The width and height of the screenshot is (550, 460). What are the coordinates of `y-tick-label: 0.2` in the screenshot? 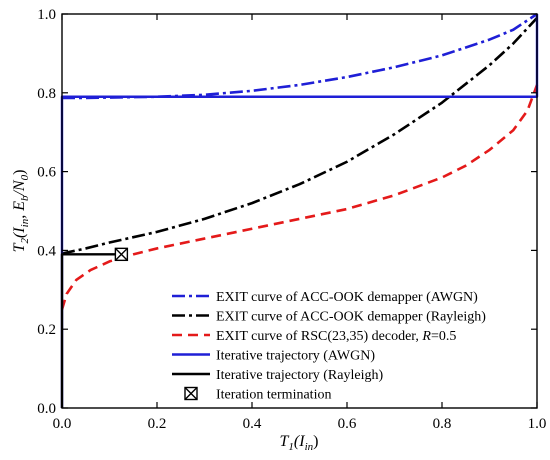 It's located at (46, 330).